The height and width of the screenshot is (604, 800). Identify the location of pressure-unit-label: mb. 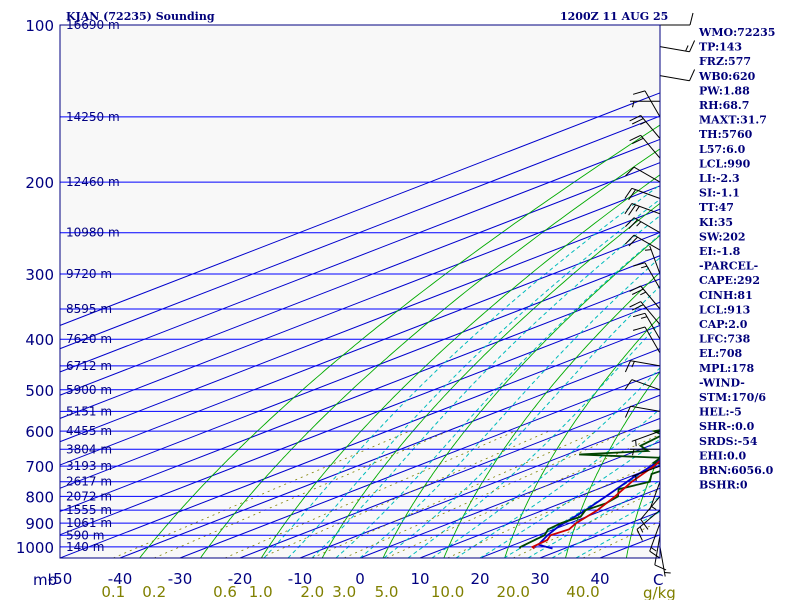
(45, 580).